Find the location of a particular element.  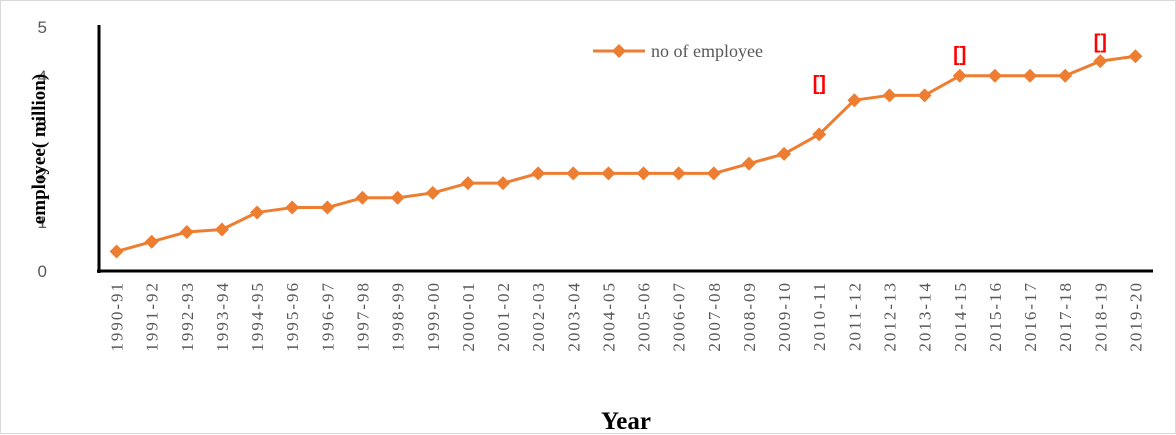

x-tick-label: 1990-91 is located at coordinates (117, 316).